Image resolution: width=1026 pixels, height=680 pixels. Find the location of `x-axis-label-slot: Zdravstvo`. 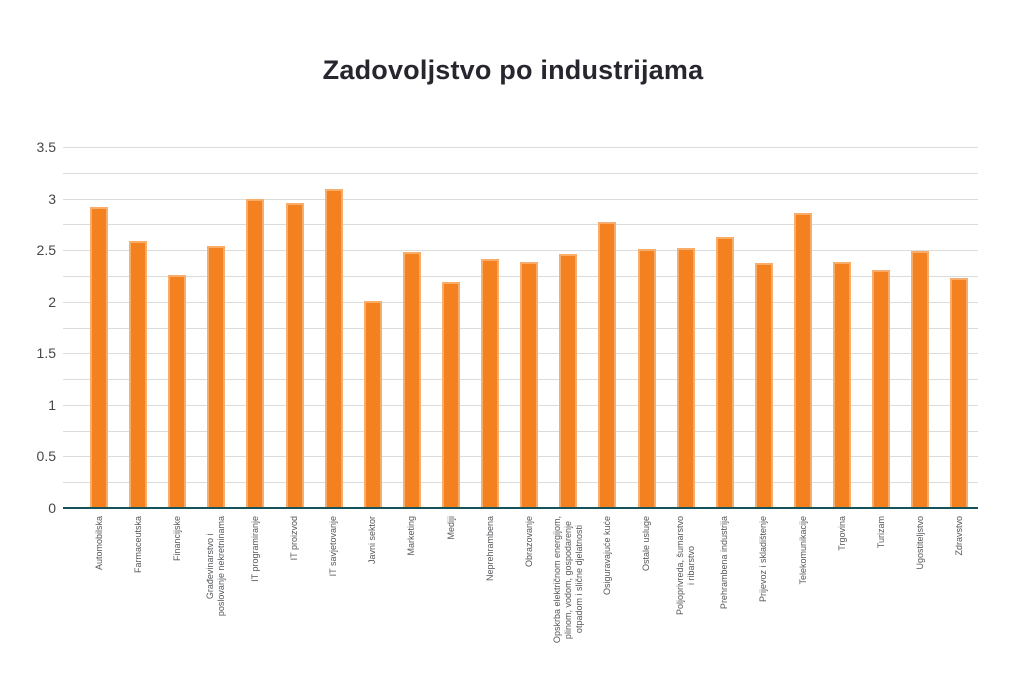

x-axis-label-slot: Zdravstvo is located at coordinates (959, 538).